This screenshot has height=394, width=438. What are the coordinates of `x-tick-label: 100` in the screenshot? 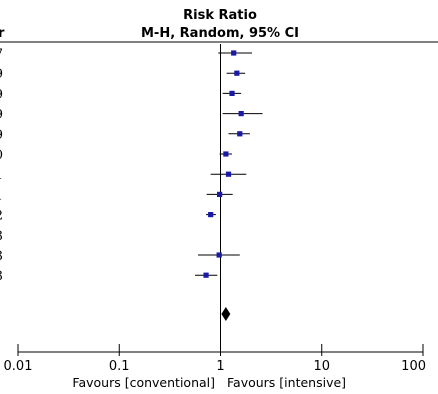 It's located at (413, 366).